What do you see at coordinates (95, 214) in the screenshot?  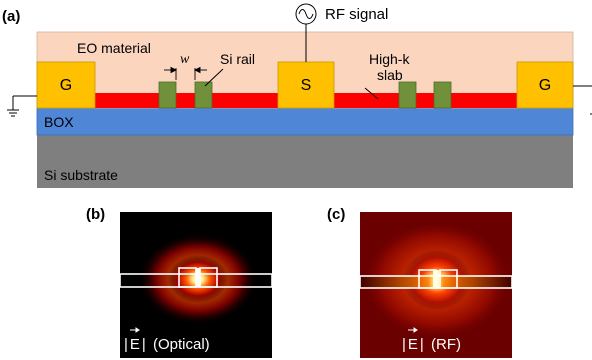 I see `panel-label-b: (b)` at bounding box center [95, 214].